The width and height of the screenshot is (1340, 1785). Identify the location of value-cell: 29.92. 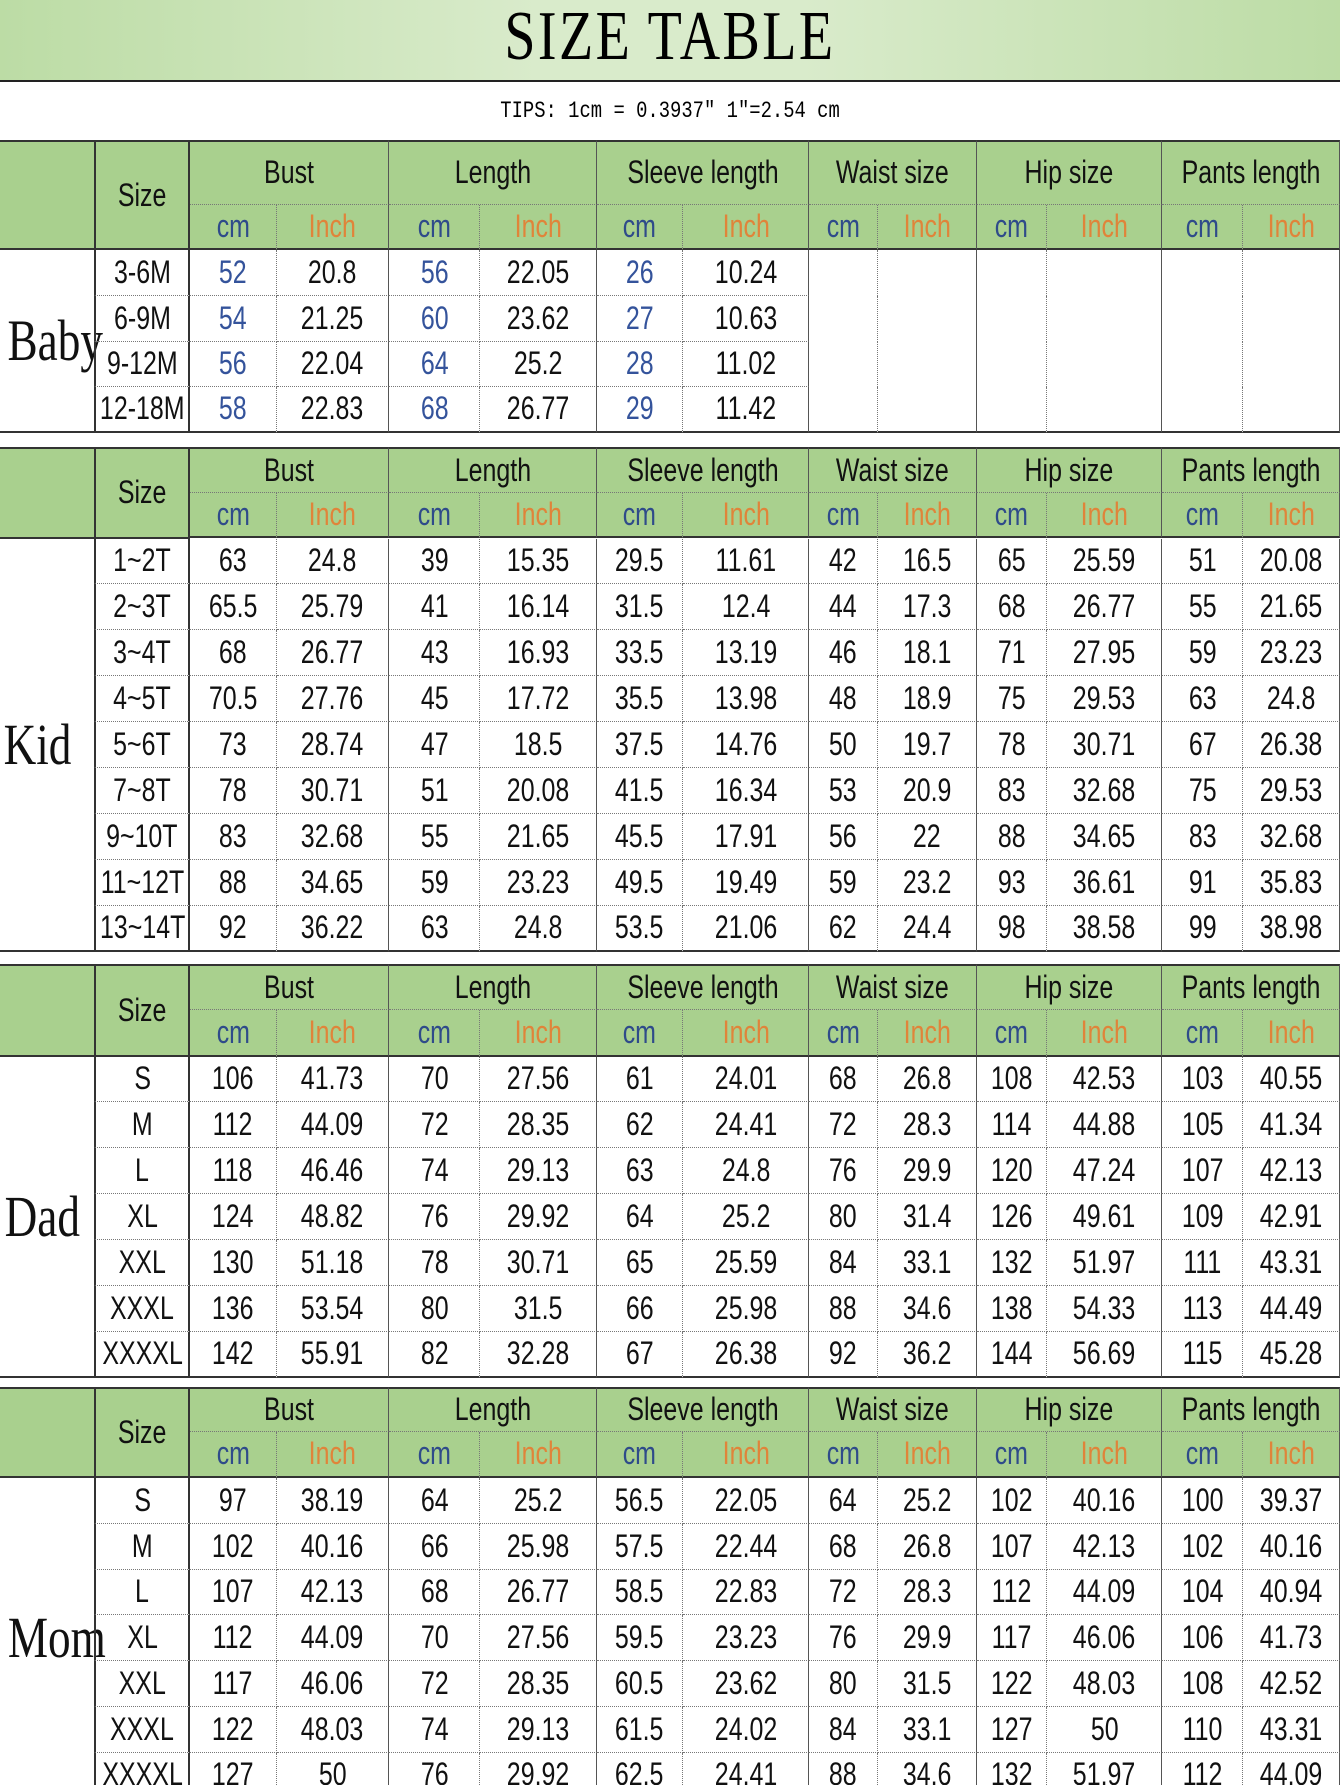
(538, 1769).